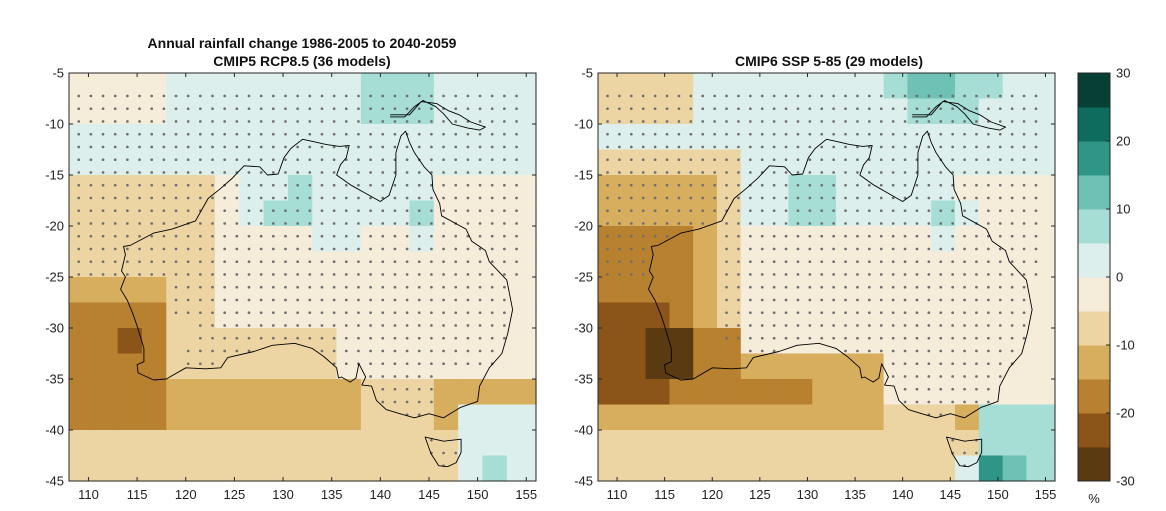 Image resolution: width=1166 pixels, height=511 pixels. What do you see at coordinates (1094, 158) in the screenshot?
I see `colorbar-swatch` at bounding box center [1094, 158].